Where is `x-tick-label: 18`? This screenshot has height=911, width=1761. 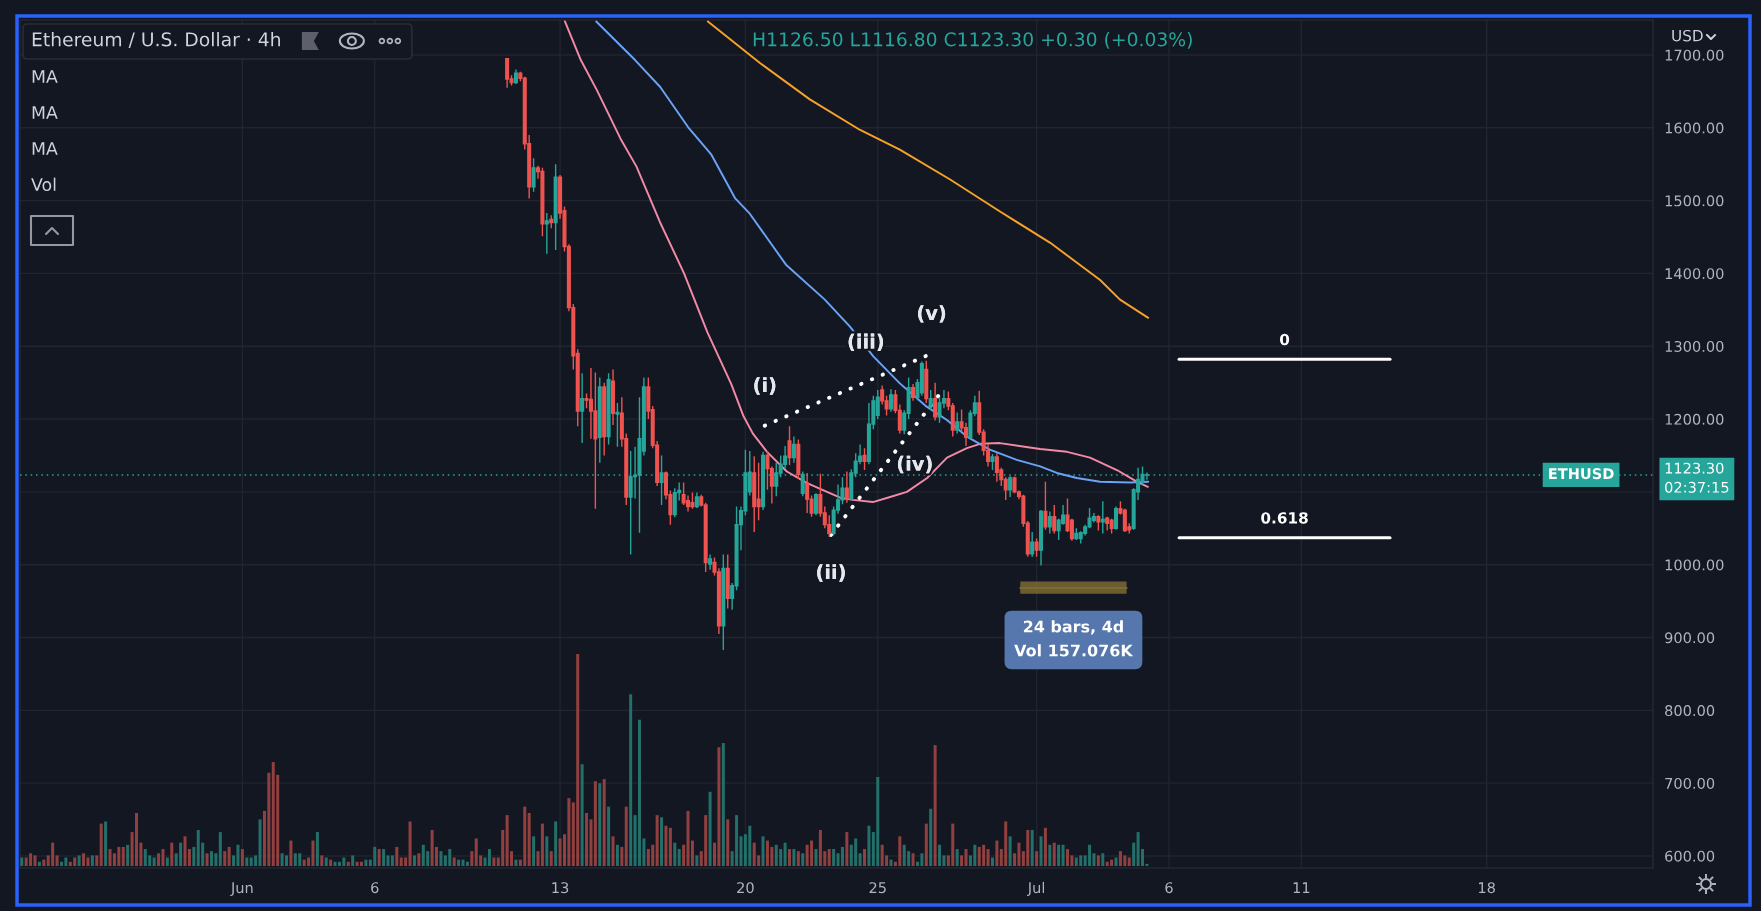
x-tick-label: 18 is located at coordinates (1486, 888).